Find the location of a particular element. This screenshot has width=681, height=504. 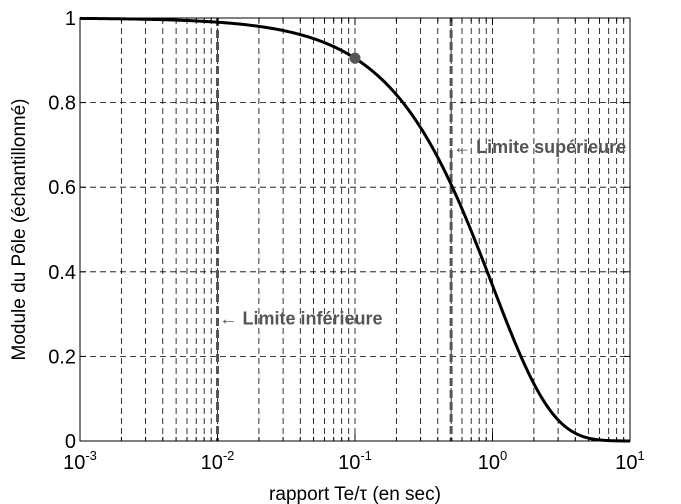

y-tick-label: 0.2 is located at coordinates (62, 357).